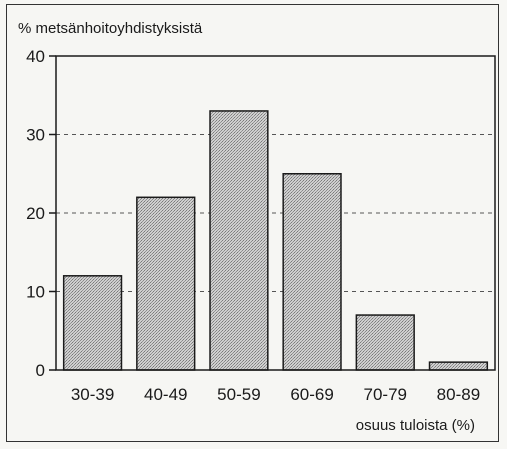  I want to click on y-tick-label-20: 20, so click(35, 213).